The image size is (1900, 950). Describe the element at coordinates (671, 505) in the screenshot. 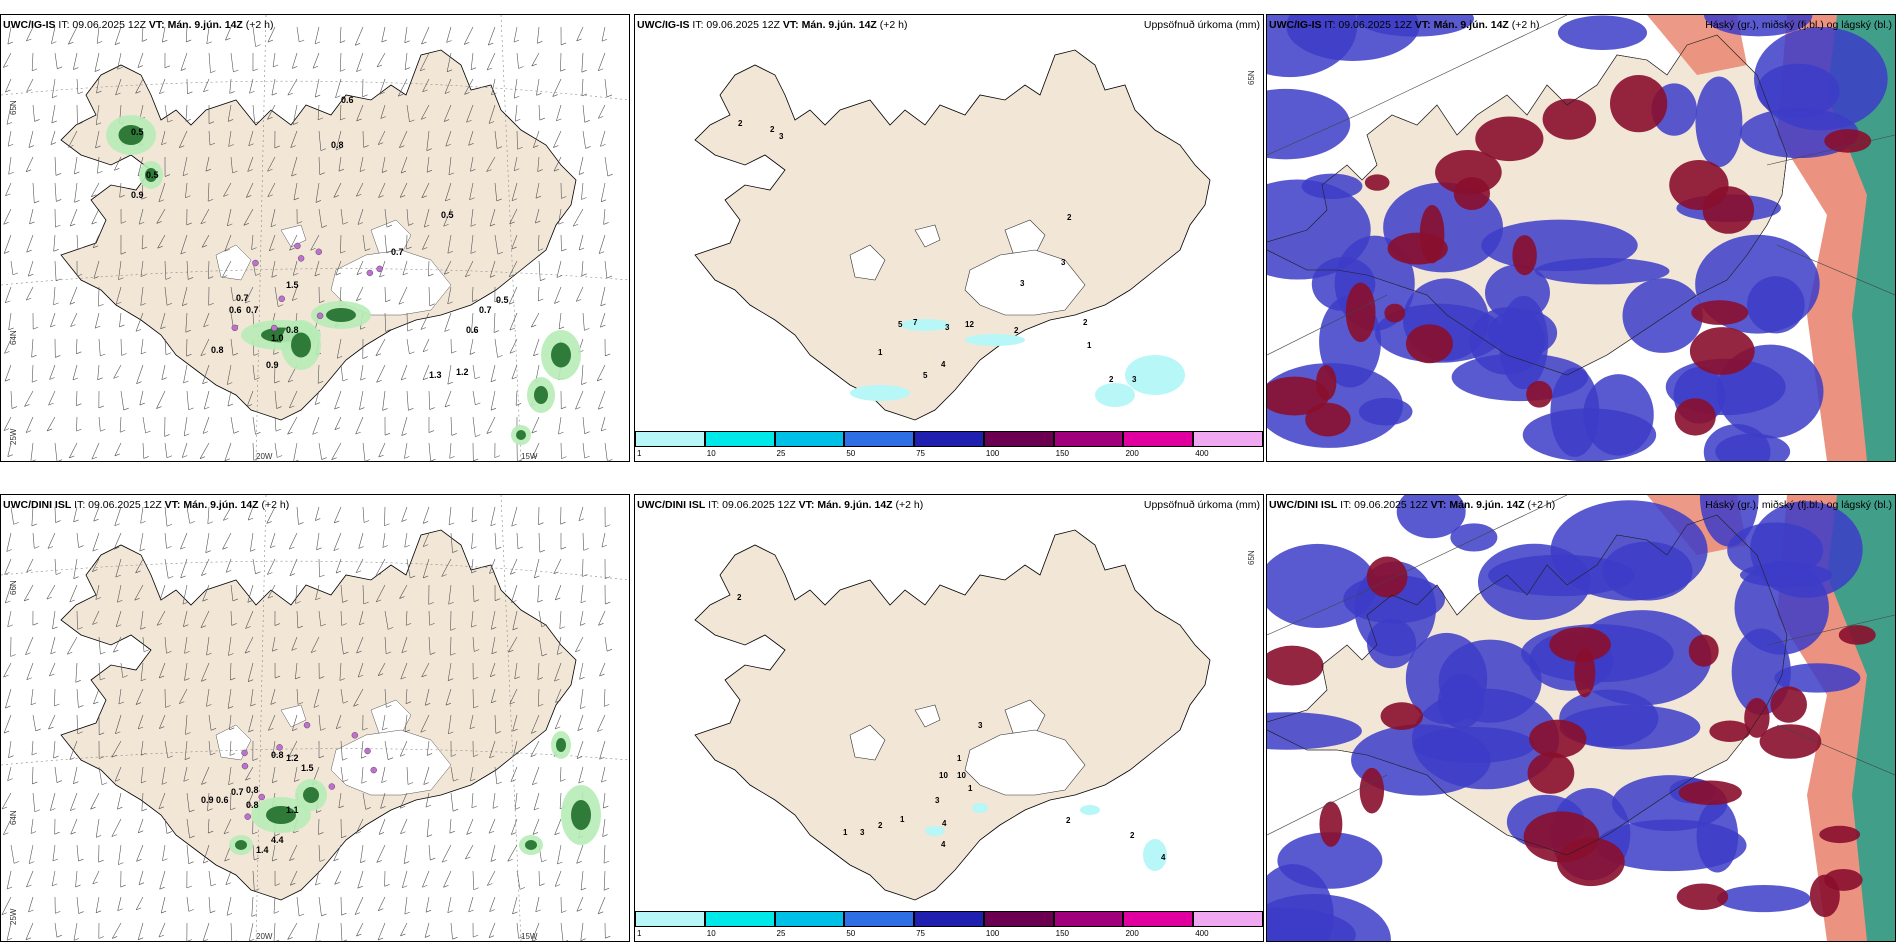

I see `model-name: UWC/DINI ISL` at that location.